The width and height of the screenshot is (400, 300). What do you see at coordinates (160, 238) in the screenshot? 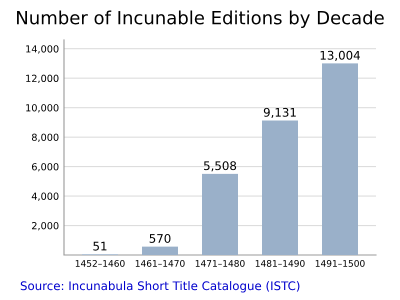
I see `data-label: 570` at bounding box center [160, 238].